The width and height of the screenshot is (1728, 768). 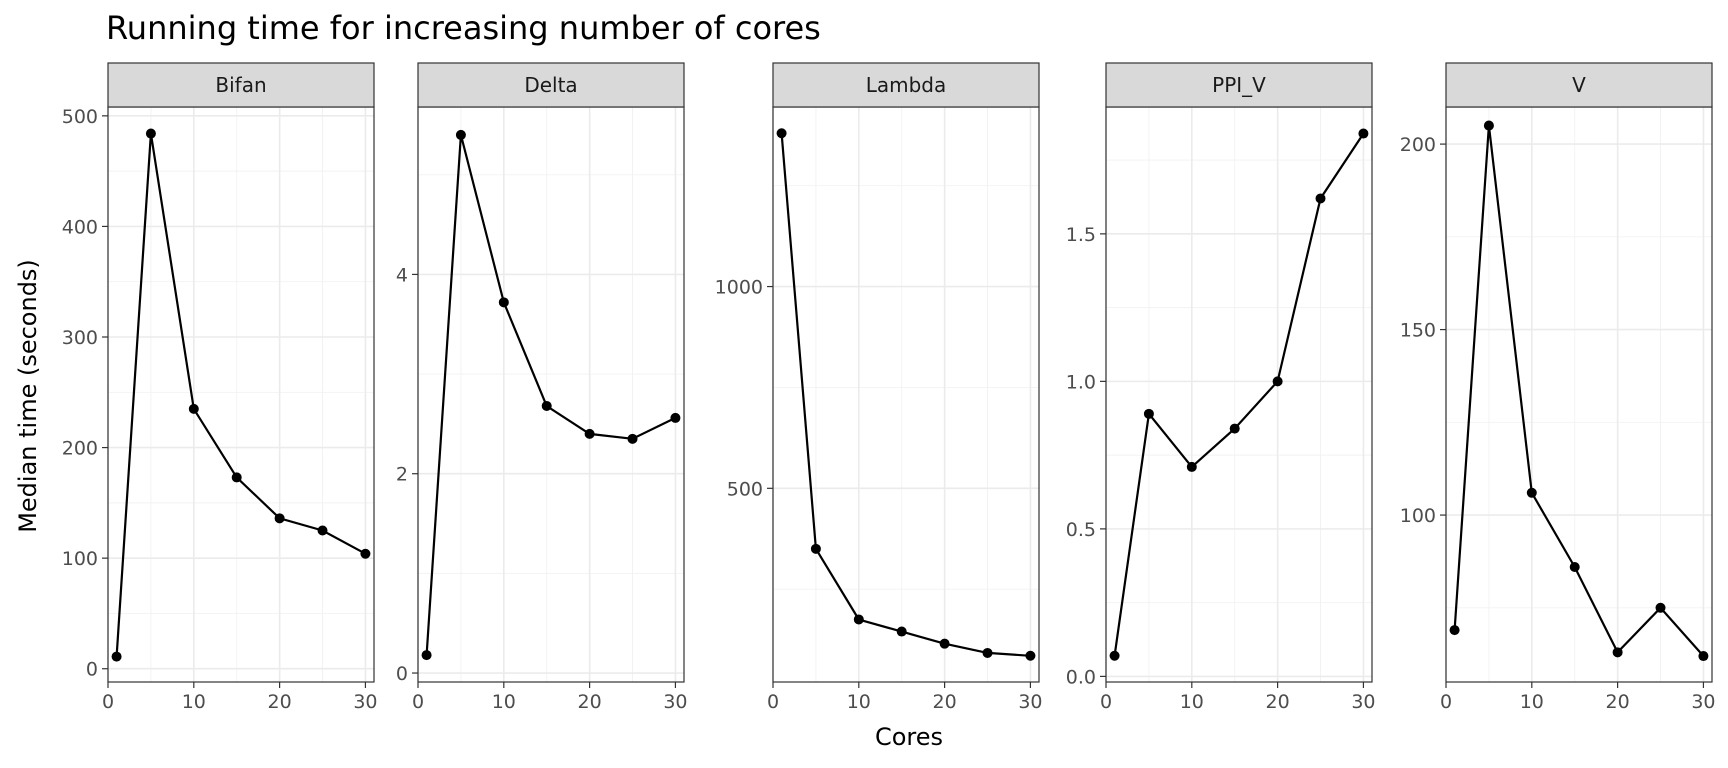 I want to click on facet-strip-label: Bifan, so click(x=240, y=85).